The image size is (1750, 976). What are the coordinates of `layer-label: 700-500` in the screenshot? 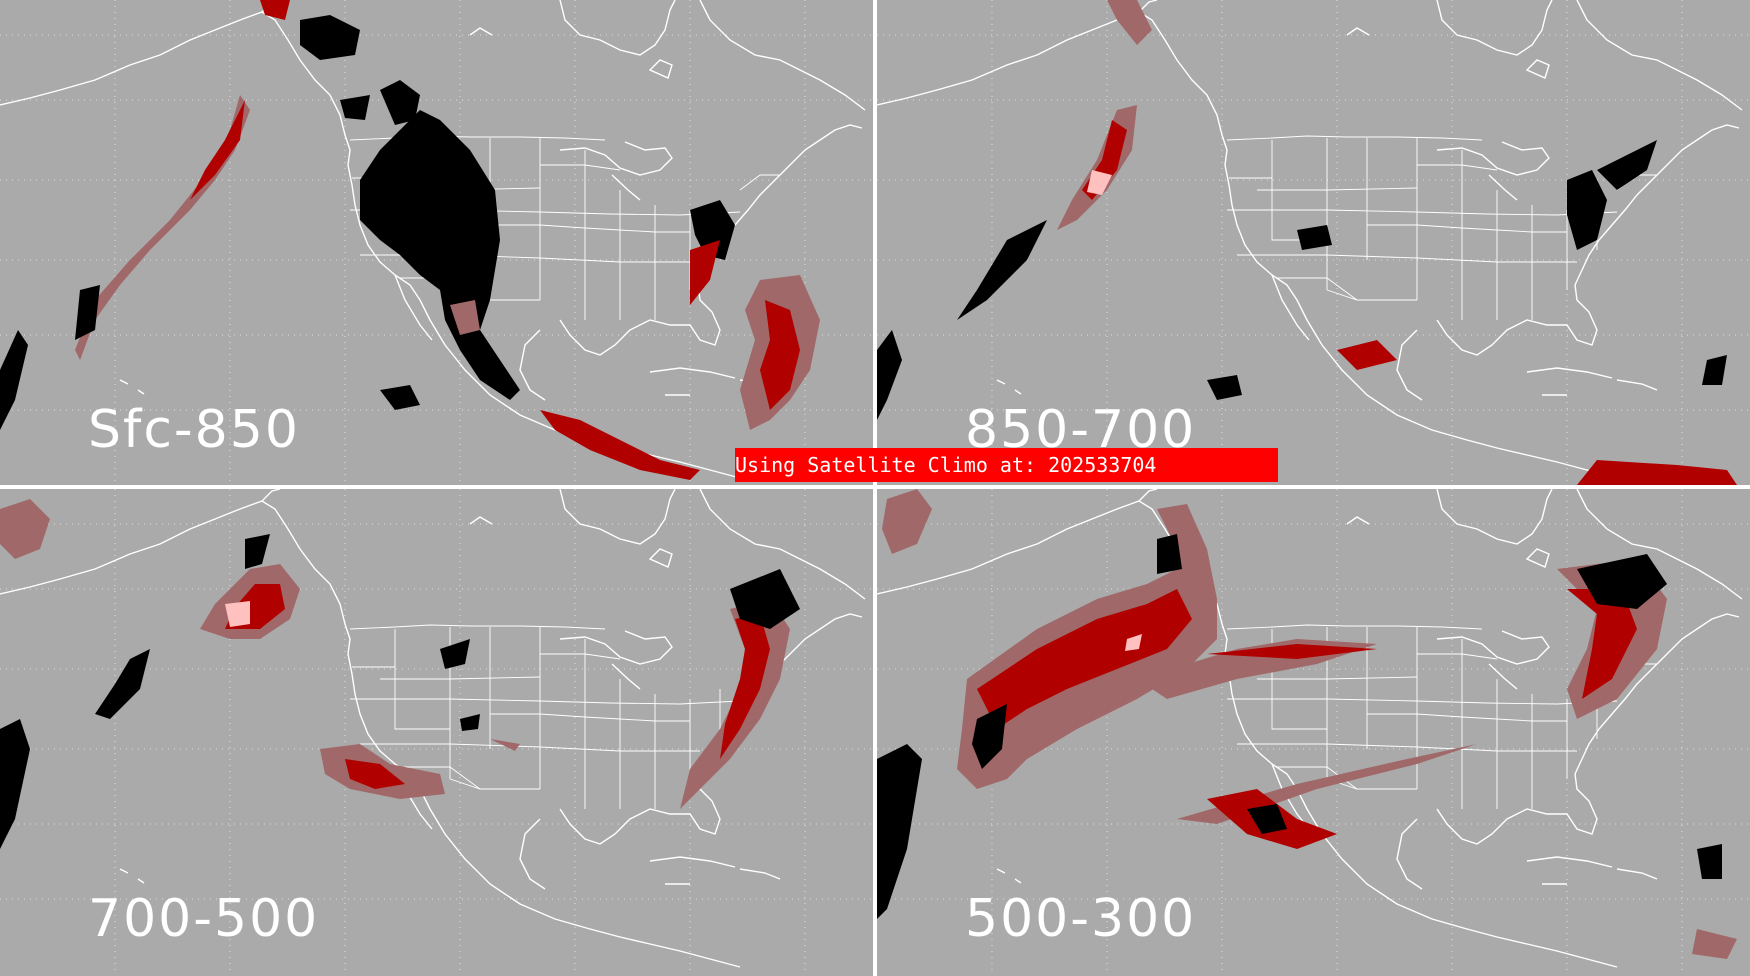 It's located at (204, 919).